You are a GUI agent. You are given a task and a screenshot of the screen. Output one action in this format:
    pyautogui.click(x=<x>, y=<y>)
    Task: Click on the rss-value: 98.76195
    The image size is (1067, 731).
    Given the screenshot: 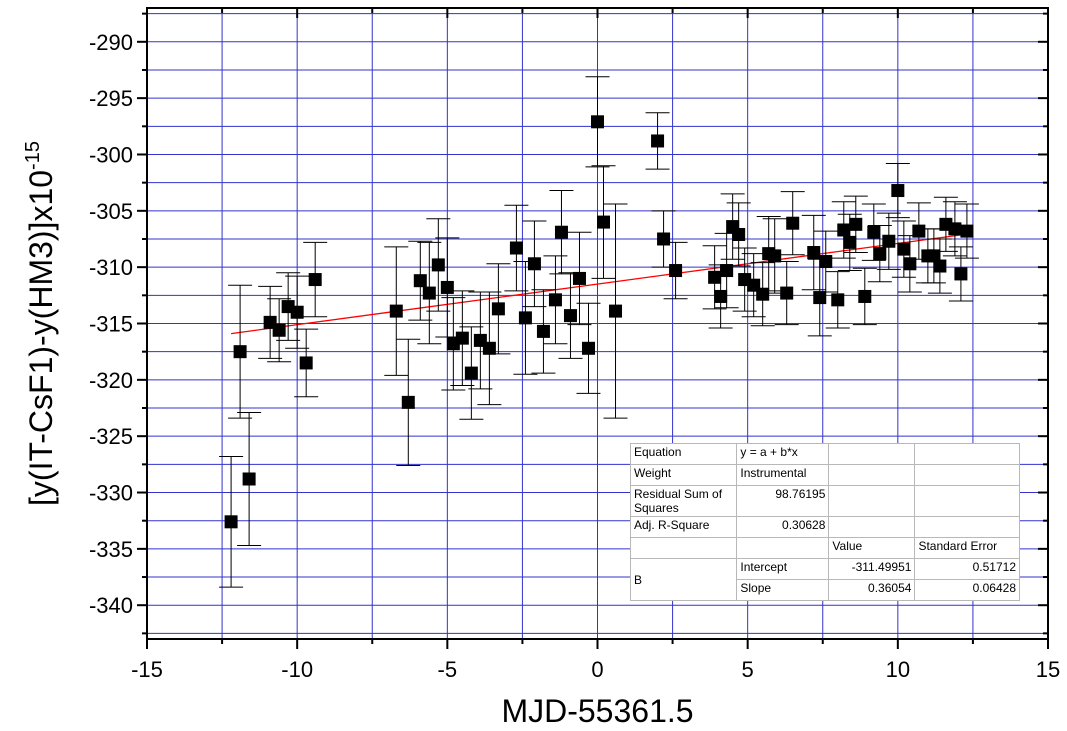 What is the action you would take?
    pyautogui.click(x=783, y=501)
    